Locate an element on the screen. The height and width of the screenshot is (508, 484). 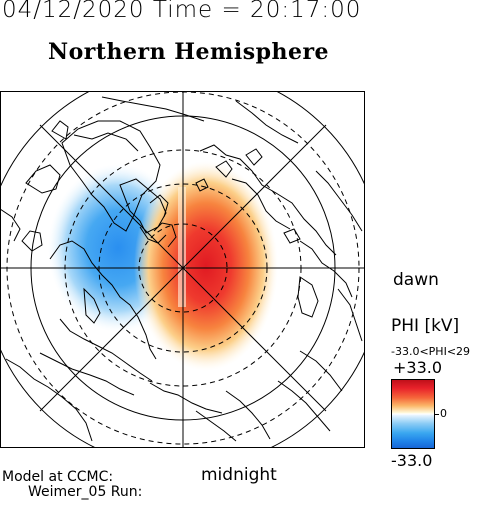
colorbar-zero-tick is located at coordinates (436, 414).